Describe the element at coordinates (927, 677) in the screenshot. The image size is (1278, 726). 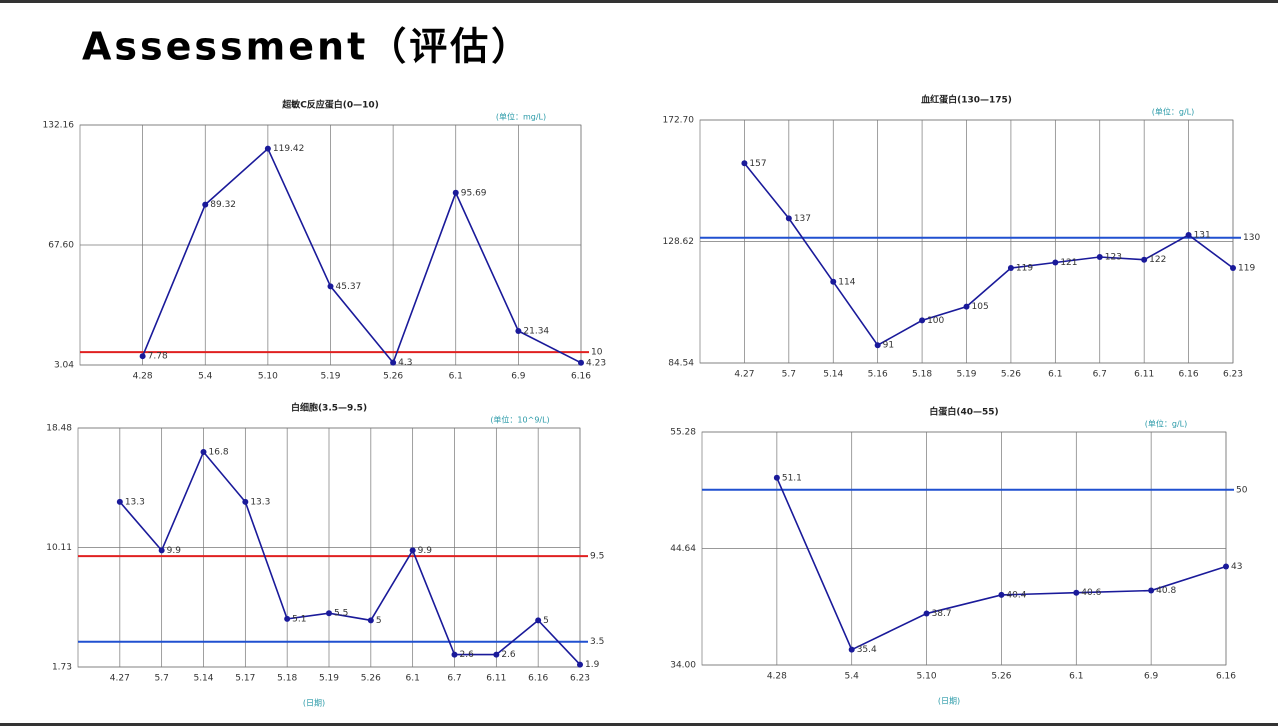
I see `x-tick-label: 5.10` at that location.